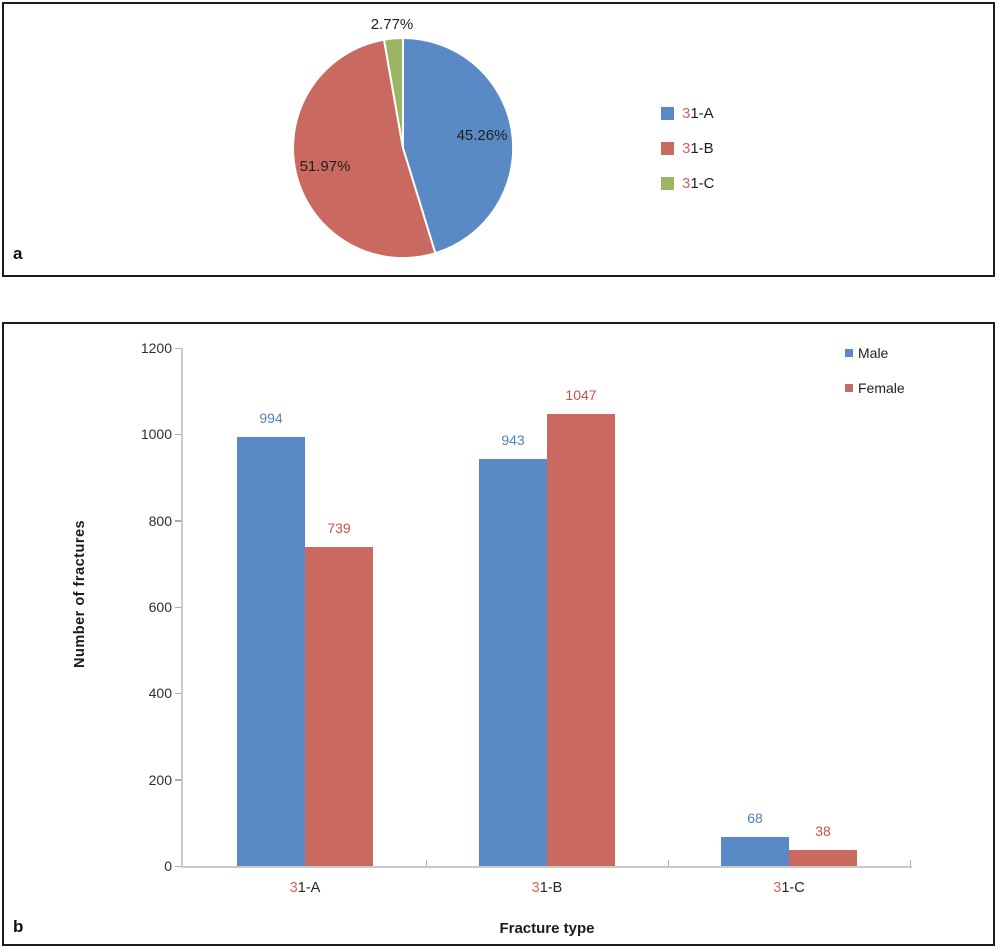 This screenshot has height=949, width=1000. Describe the element at coordinates (160, 693) in the screenshot. I see `y-tick-label: 400` at that location.